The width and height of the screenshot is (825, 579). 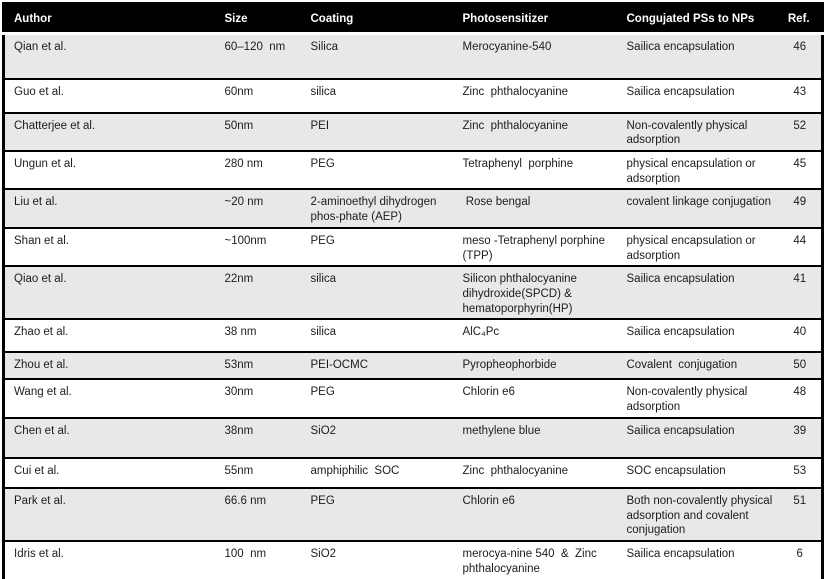 I want to click on cell-size: 38nm, so click(x=258, y=437).